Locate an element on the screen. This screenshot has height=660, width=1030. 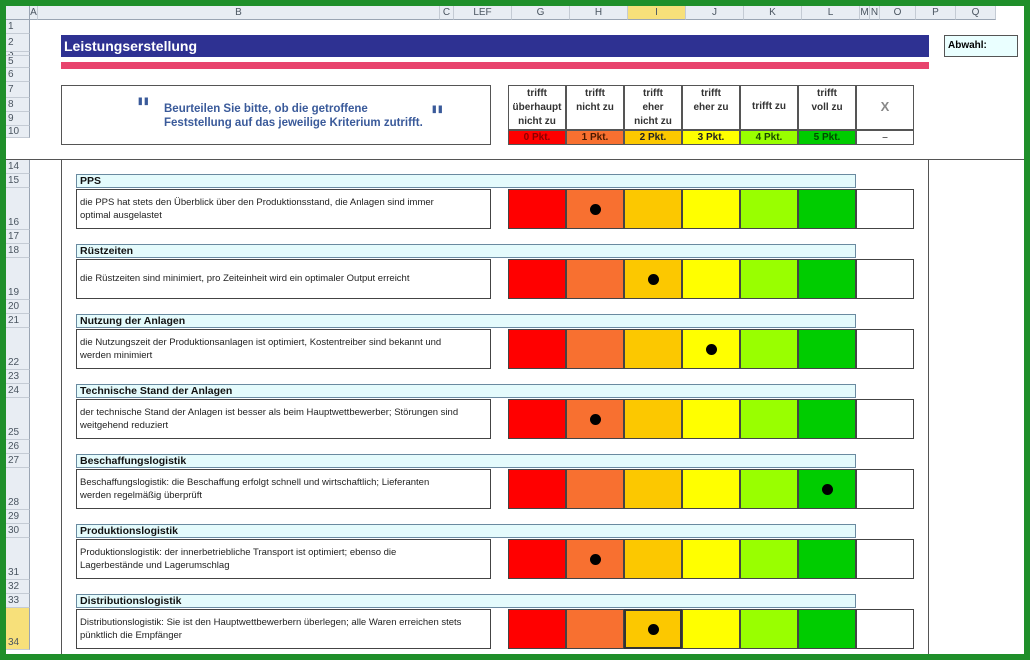
column-header-i: I is located at coordinates (657, 13).